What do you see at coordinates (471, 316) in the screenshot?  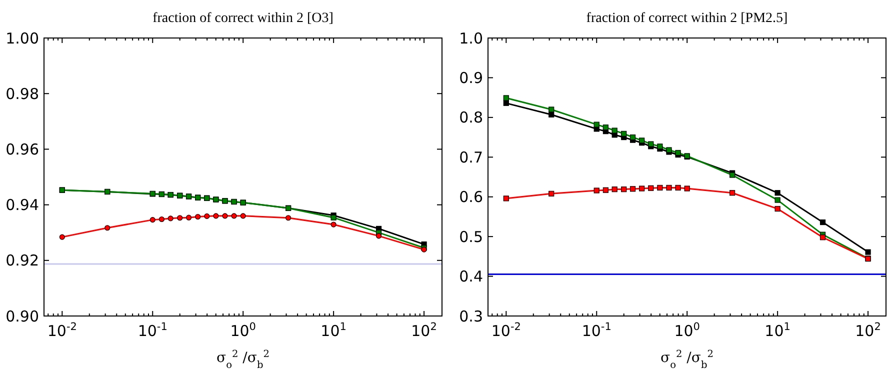 I see `y-tick-label: 0.3` at bounding box center [471, 316].